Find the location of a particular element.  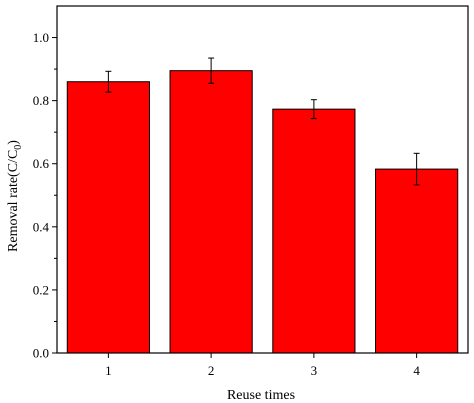

x-tick-label-2: 2 is located at coordinates (211, 370).